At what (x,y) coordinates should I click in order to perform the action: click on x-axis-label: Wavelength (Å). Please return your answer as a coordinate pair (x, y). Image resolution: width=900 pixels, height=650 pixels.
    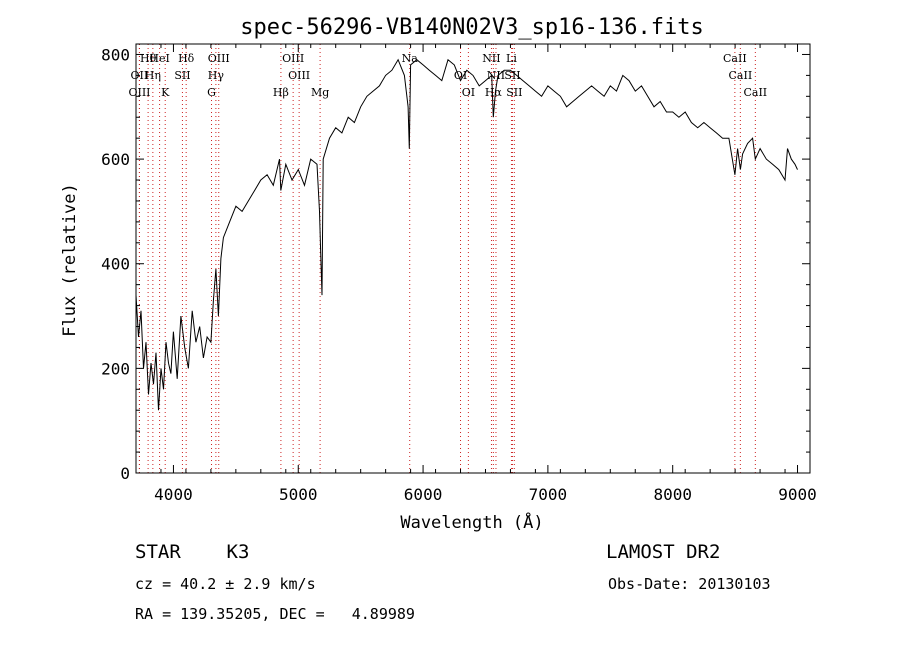
    Looking at the image, I should click on (471, 522).